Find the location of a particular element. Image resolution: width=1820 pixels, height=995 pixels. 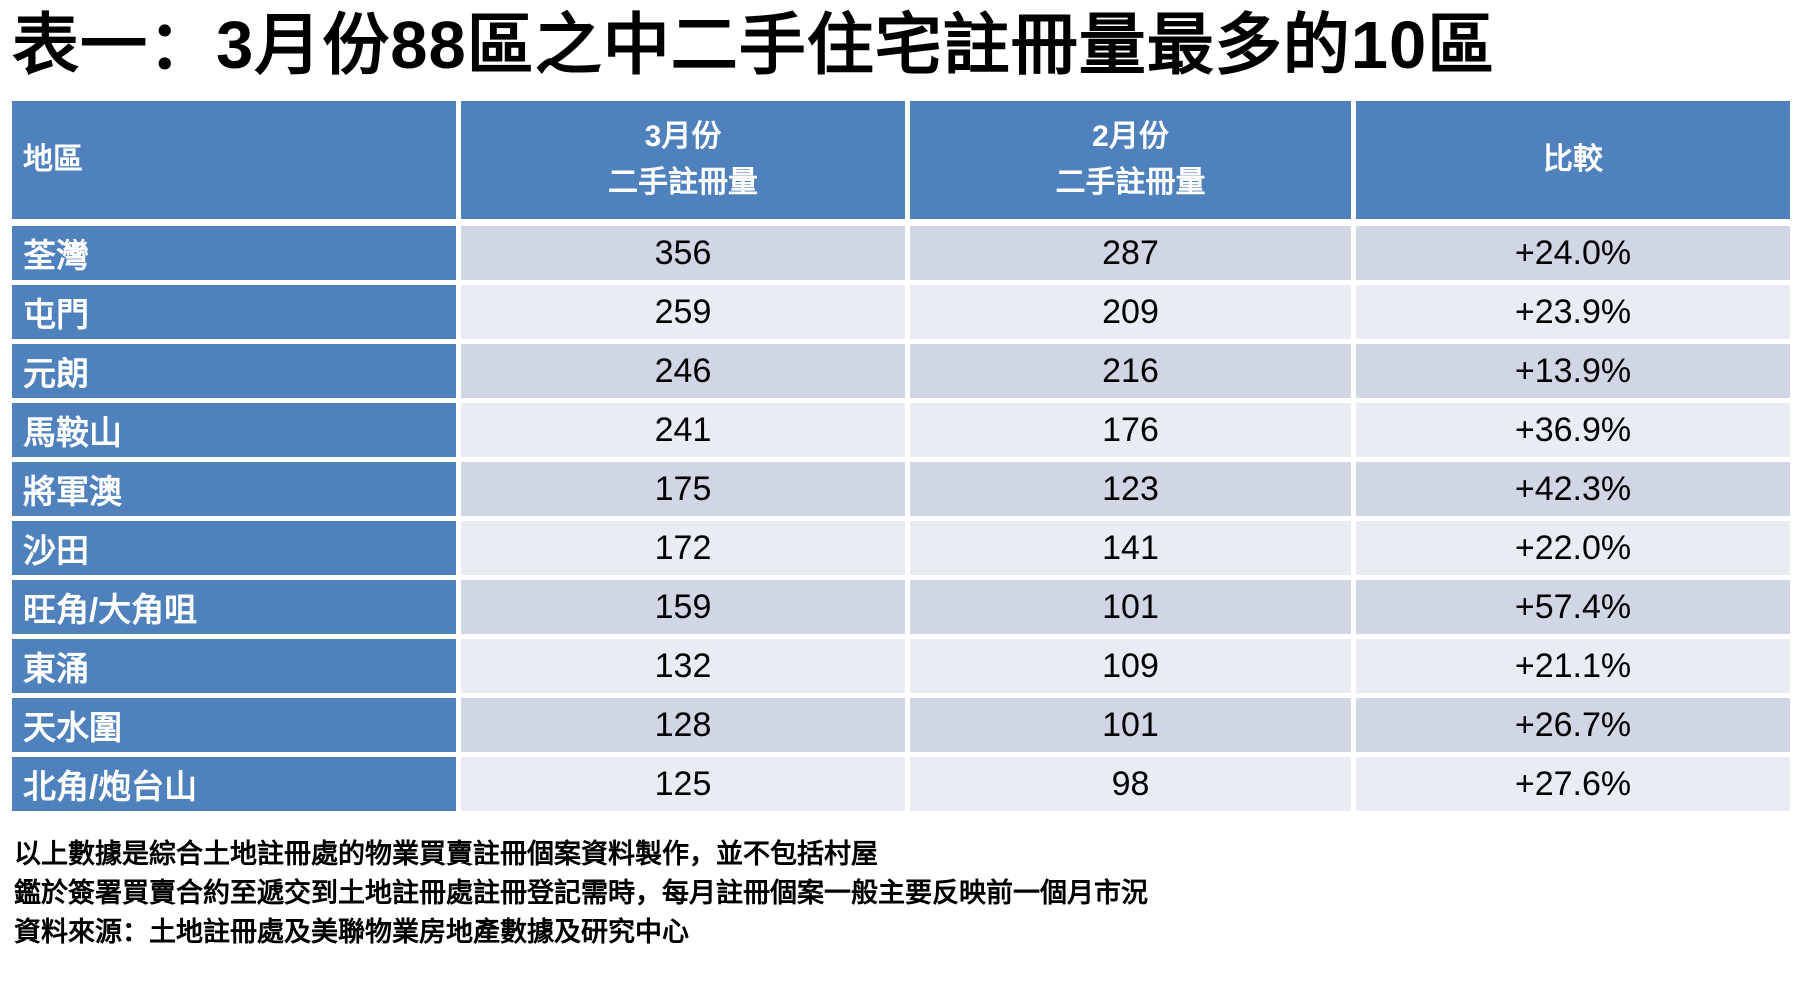

table-row: 沙田 172 141 +22.0% is located at coordinates (901, 548).